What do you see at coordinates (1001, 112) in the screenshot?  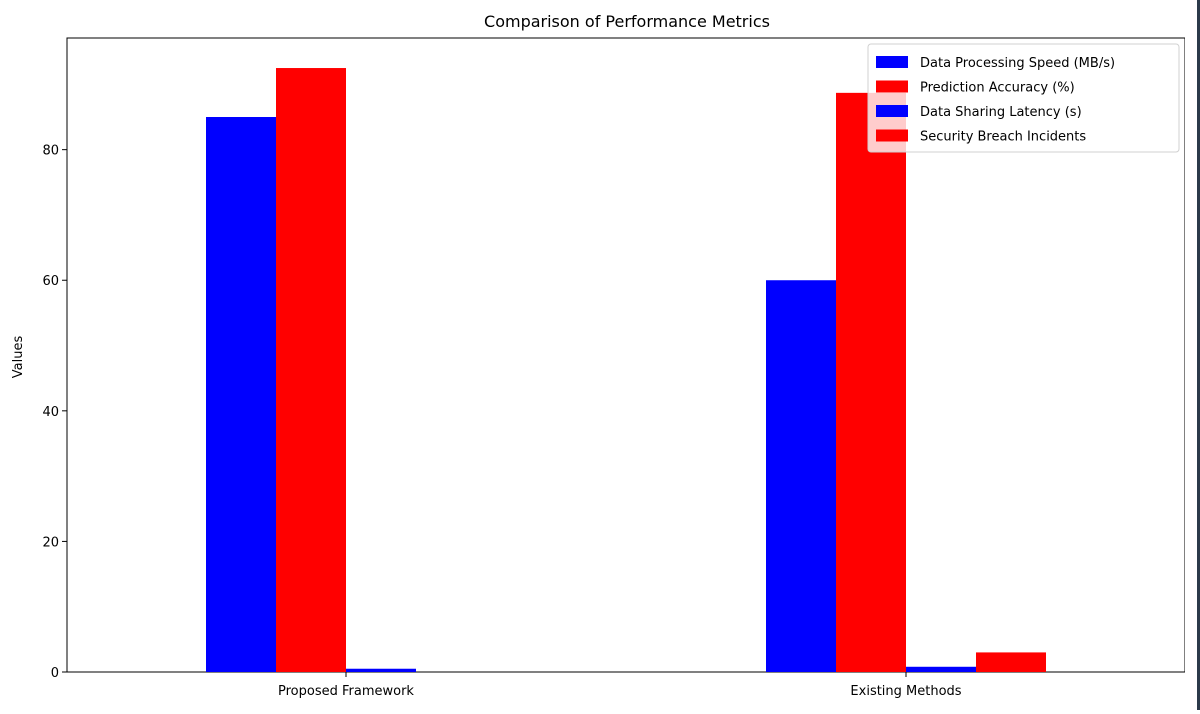 I see `legend-label: Data Sharing Latency (s)` at bounding box center [1001, 112].